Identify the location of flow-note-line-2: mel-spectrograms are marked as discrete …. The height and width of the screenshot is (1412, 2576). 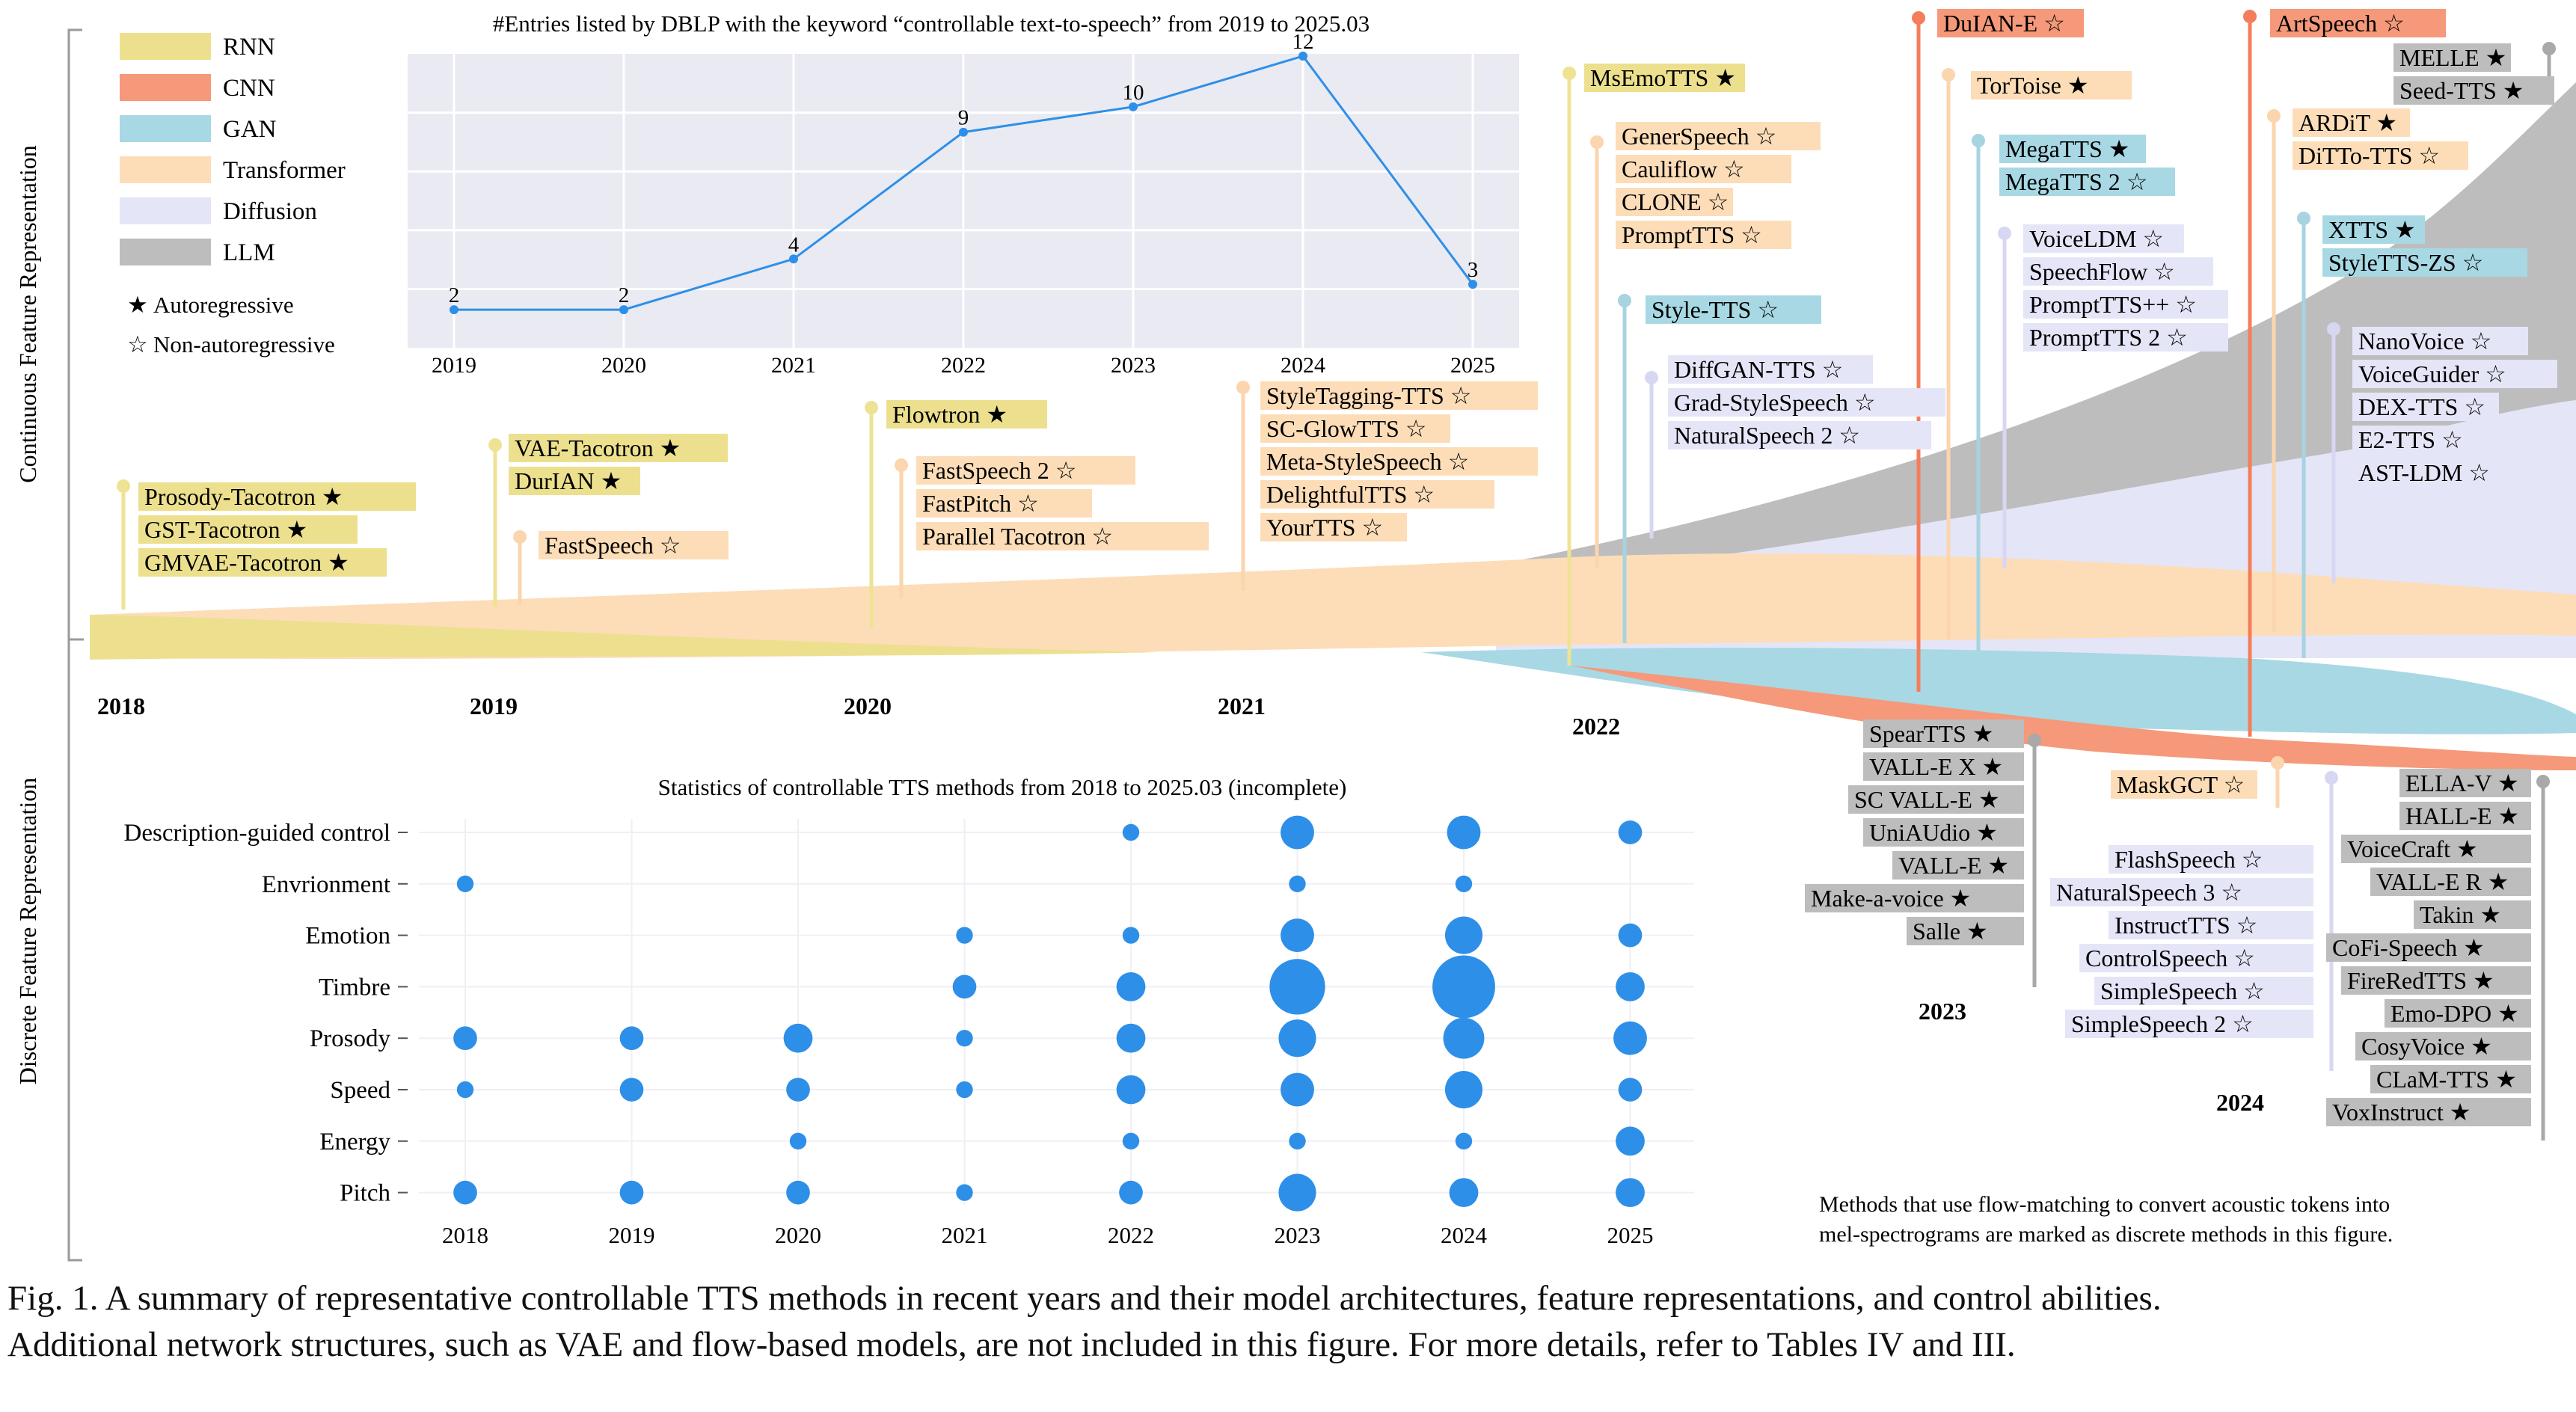
(2106, 1235).